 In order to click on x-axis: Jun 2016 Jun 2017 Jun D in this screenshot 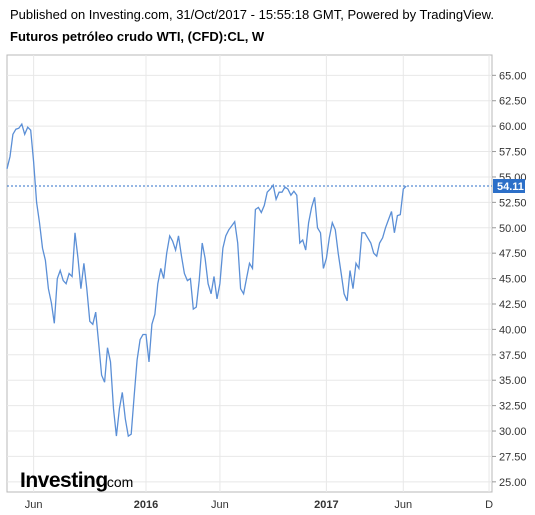, I will do `click(259, 505)`.